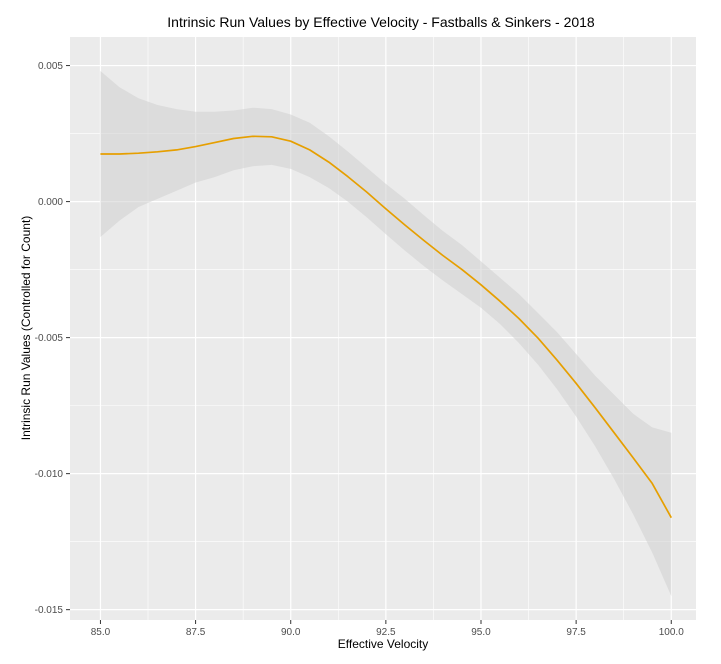 Image resolution: width=721 pixels, height=664 pixels. What do you see at coordinates (383, 644) in the screenshot?
I see `x-axis-title: Effective Velocity` at bounding box center [383, 644].